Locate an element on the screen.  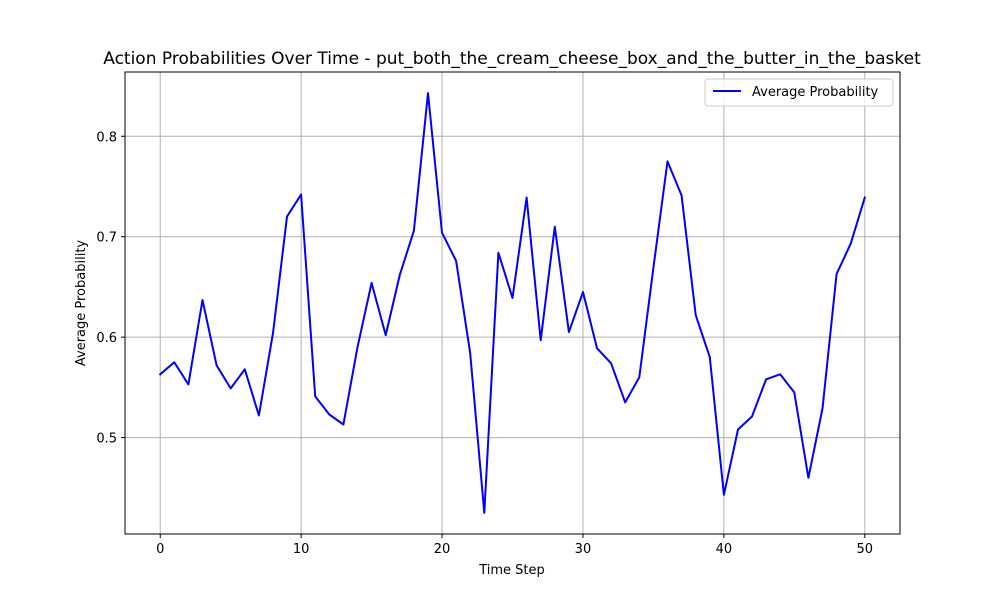
x-tick-label: 30 is located at coordinates (583, 549).